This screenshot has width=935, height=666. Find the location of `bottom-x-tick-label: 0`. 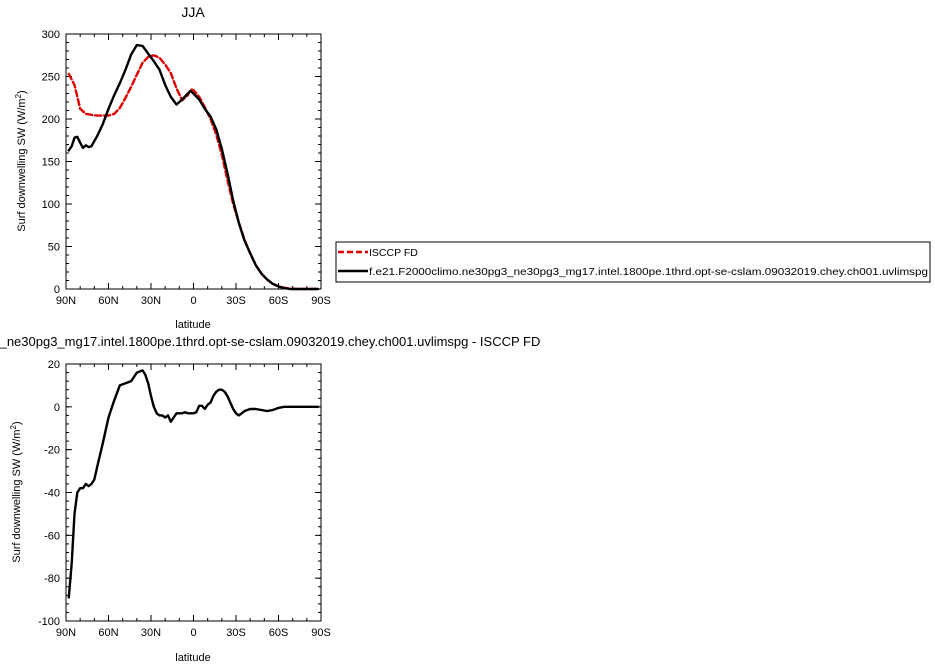

bottom-x-tick-label: 0 is located at coordinates (193, 633).